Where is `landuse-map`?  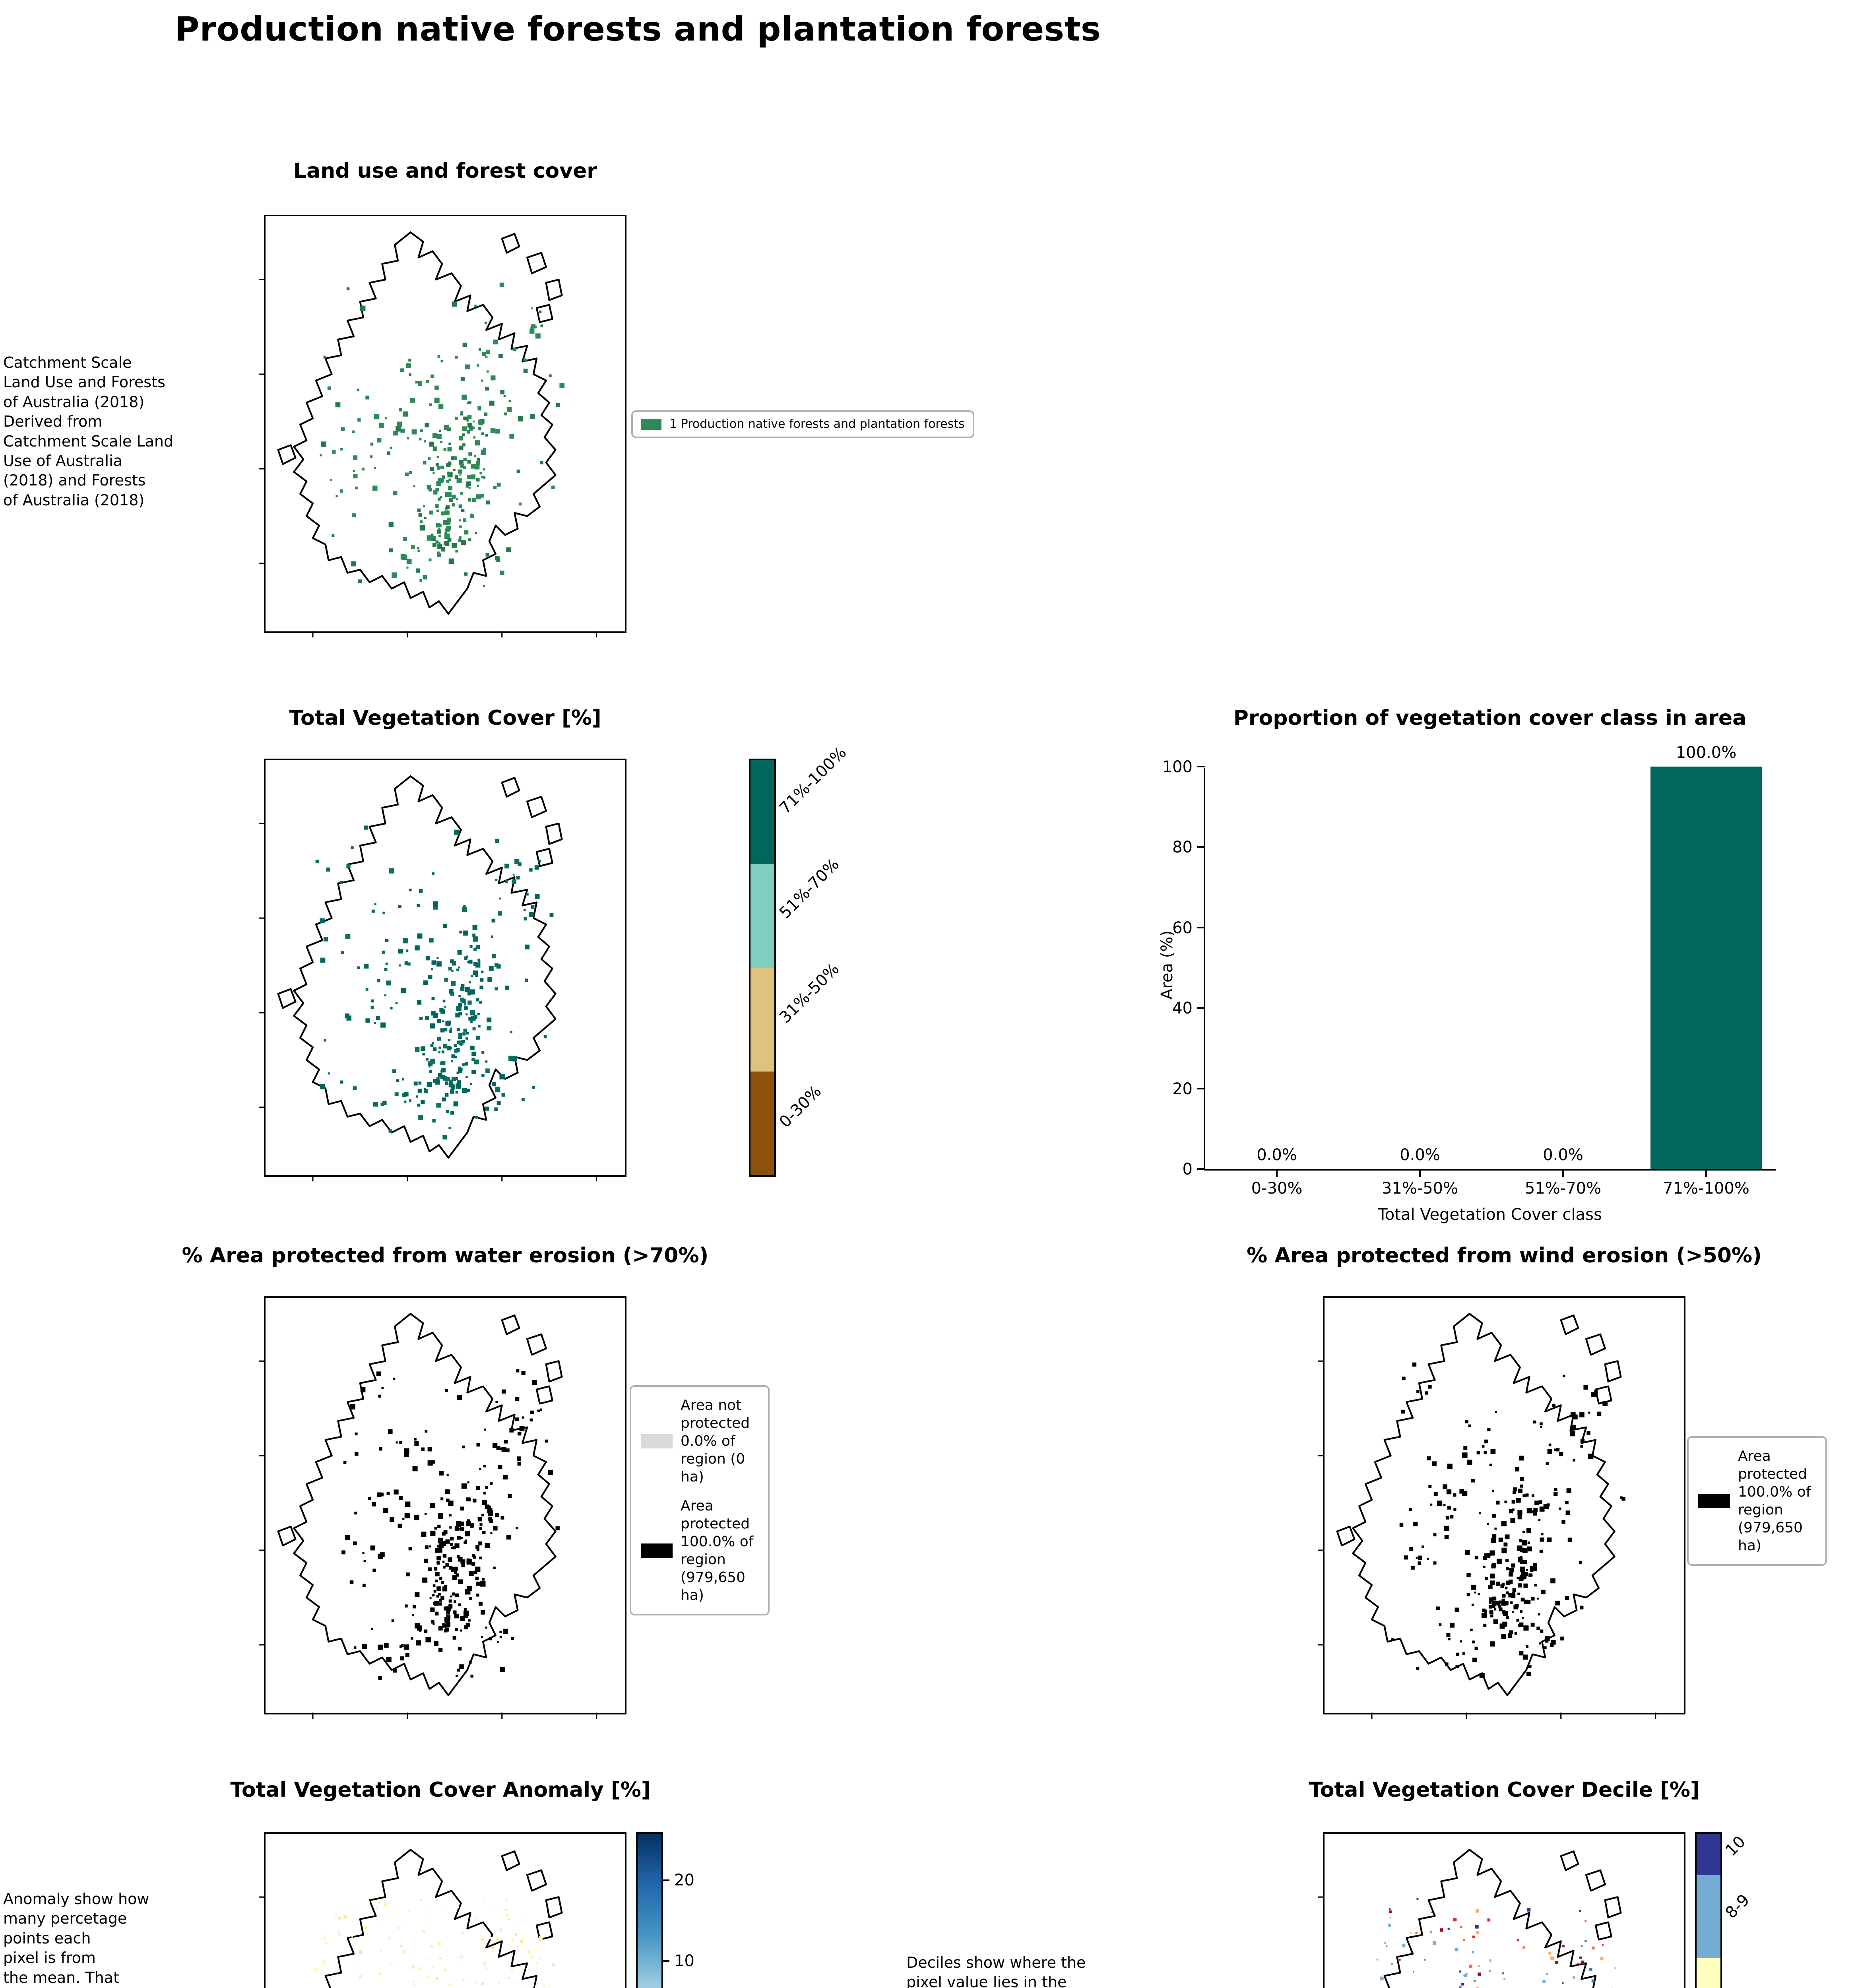 landuse-map is located at coordinates (442, 426).